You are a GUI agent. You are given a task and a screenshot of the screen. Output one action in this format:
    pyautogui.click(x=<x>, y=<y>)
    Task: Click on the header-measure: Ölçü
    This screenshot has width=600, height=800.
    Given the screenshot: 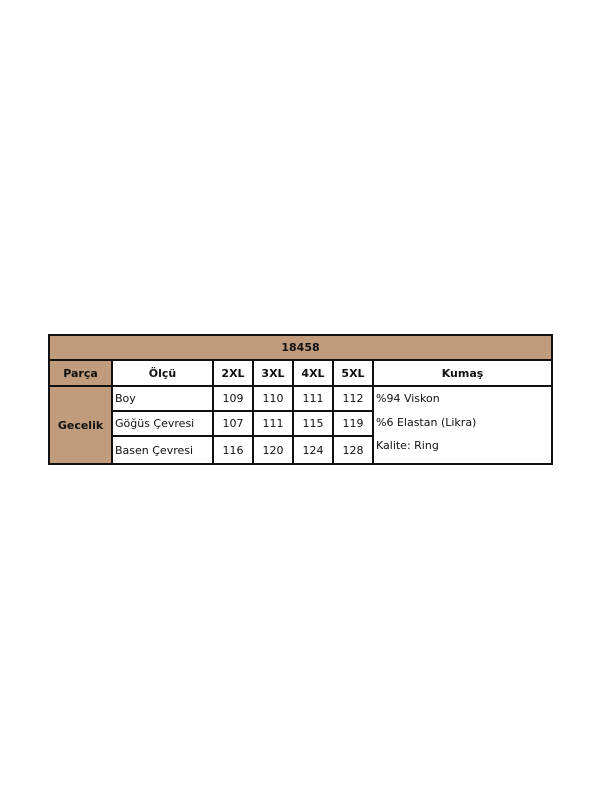 What is the action you would take?
    pyautogui.click(x=162, y=373)
    